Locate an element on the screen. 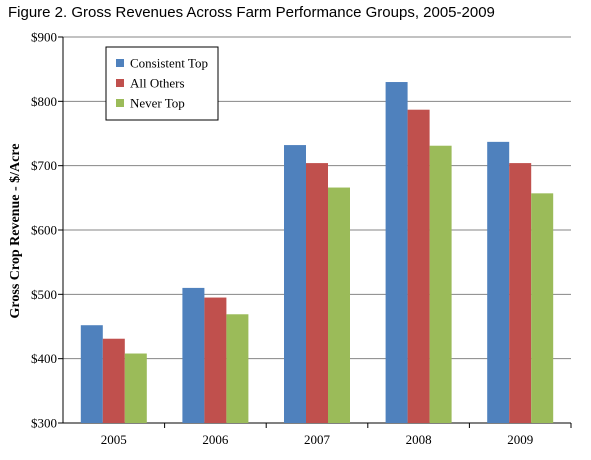 This screenshot has width=591, height=460. y-tick-label: $400 is located at coordinates (44, 358).